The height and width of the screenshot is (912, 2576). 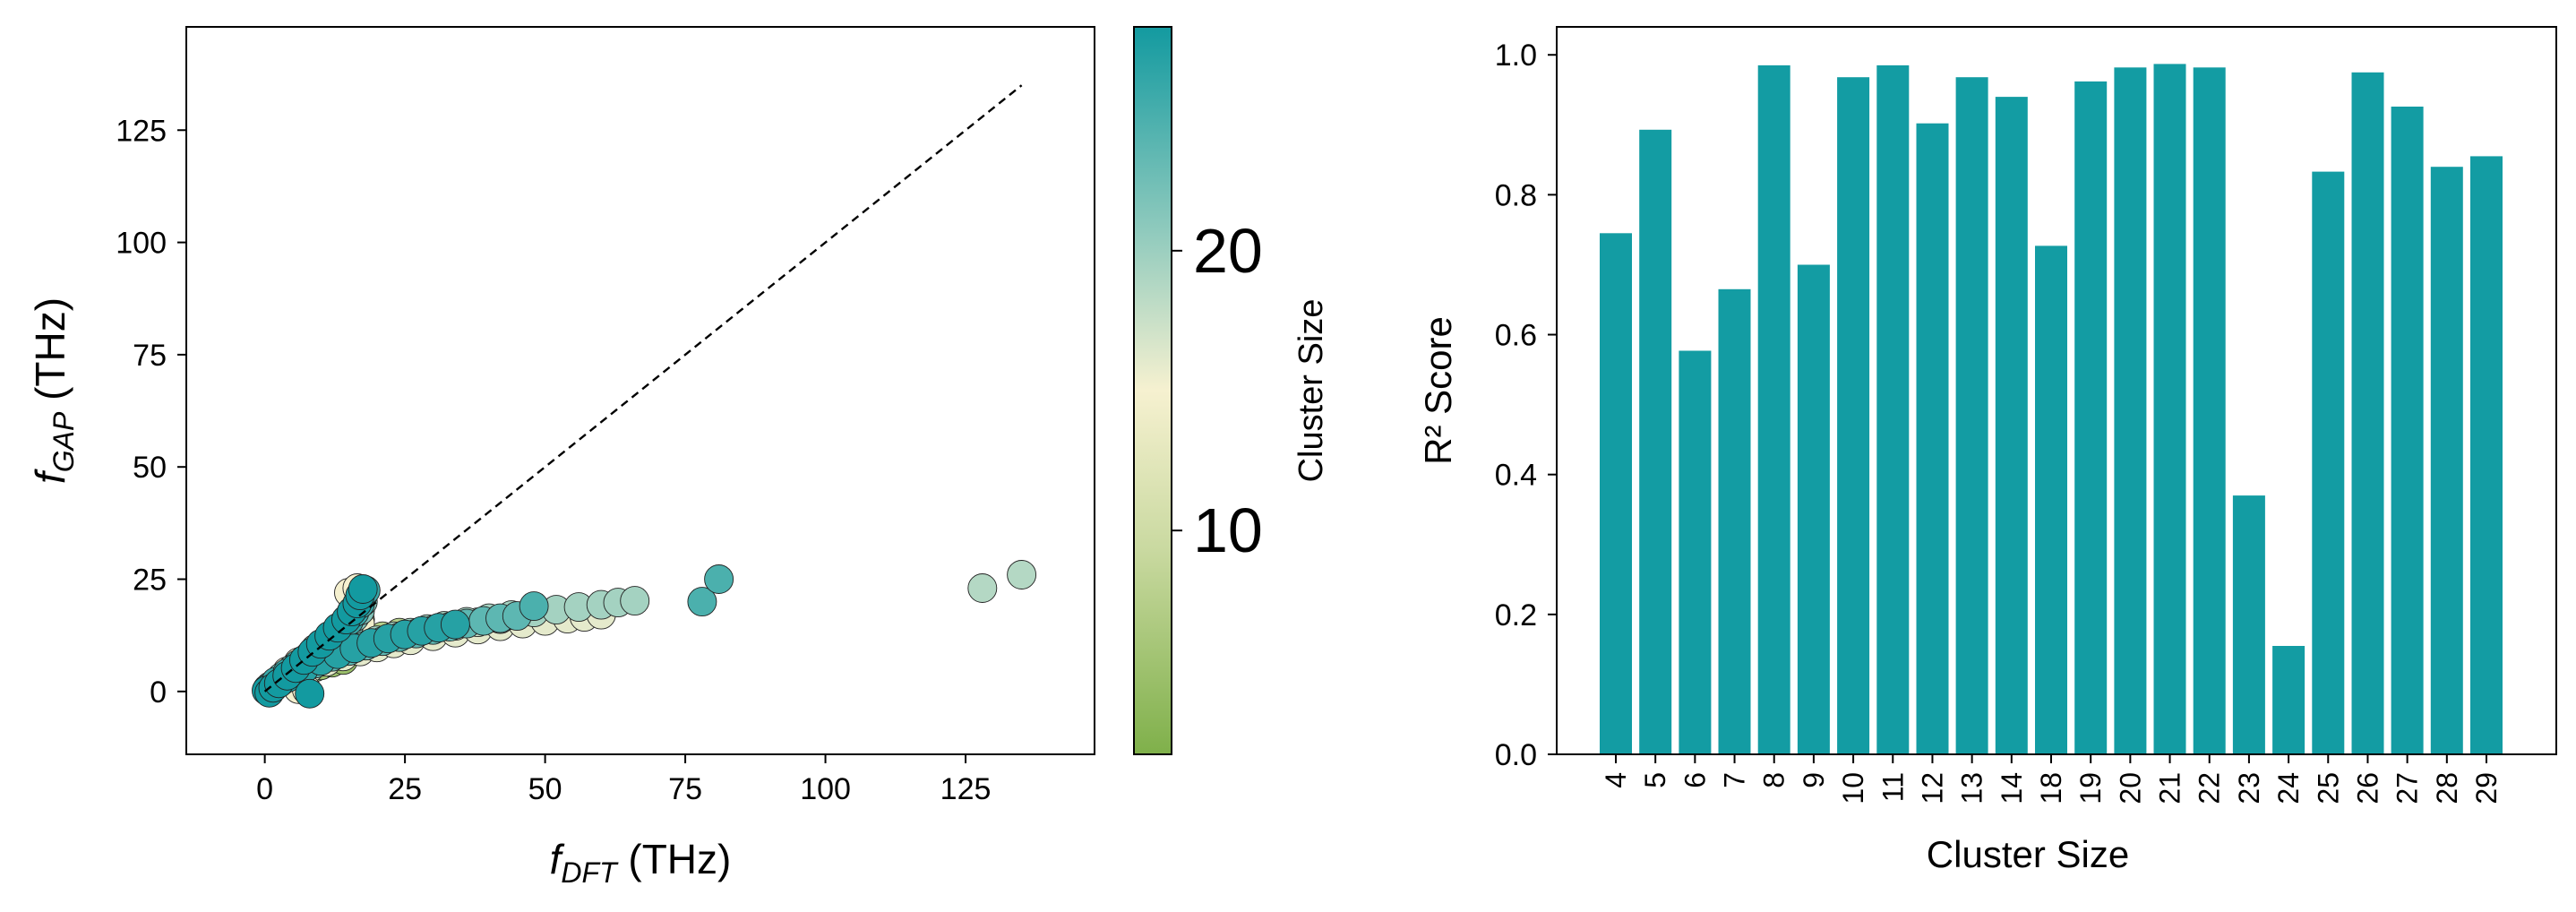 What do you see at coordinates (1616, 780) in the screenshot?
I see `x-tick-label: 4` at bounding box center [1616, 780].